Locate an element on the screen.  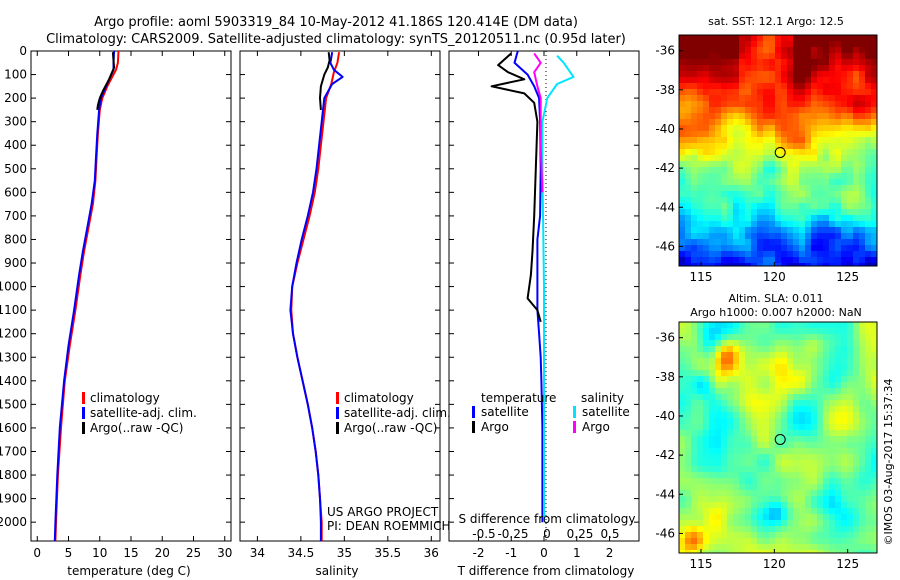
legend-label-argo: Argo(..raw -QC) is located at coordinates (136, 428).